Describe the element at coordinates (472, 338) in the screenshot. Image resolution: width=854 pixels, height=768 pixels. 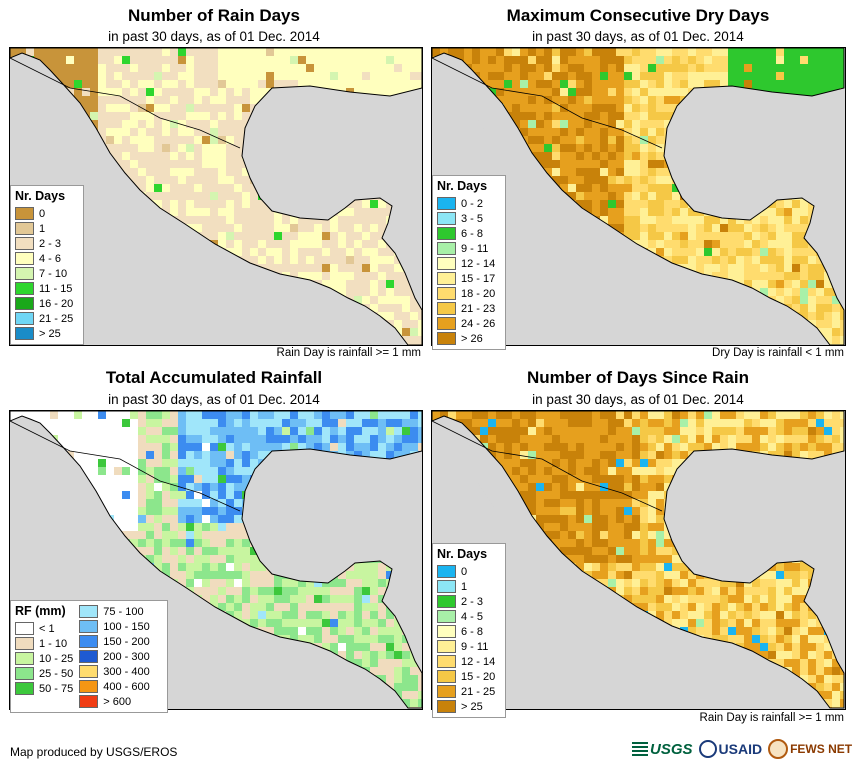
I see `legend-label: > 26` at that location.